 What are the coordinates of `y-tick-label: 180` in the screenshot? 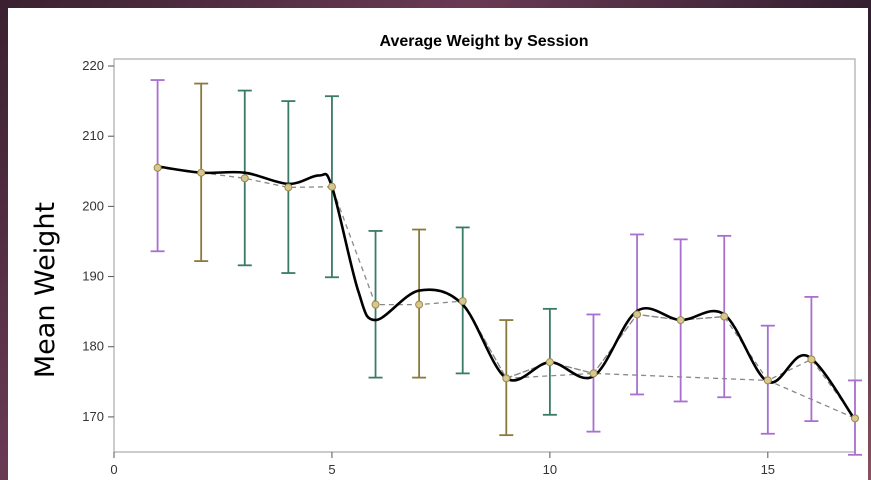 It's located at (93, 346).